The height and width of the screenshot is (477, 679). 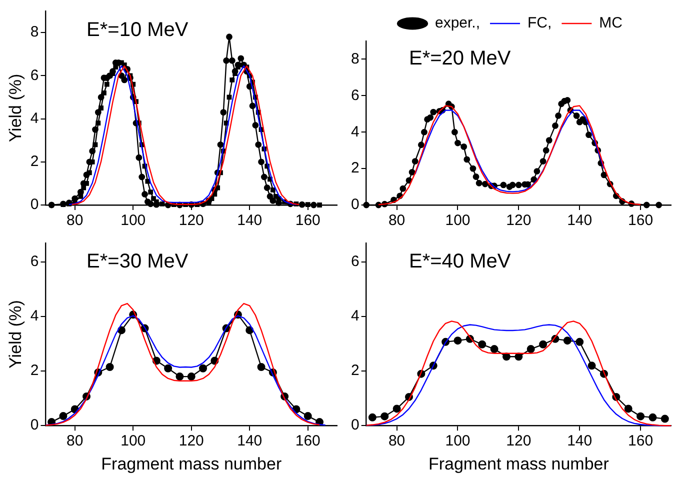 What do you see at coordinates (540, 23) in the screenshot?
I see `legend-label: FC,` at bounding box center [540, 23].